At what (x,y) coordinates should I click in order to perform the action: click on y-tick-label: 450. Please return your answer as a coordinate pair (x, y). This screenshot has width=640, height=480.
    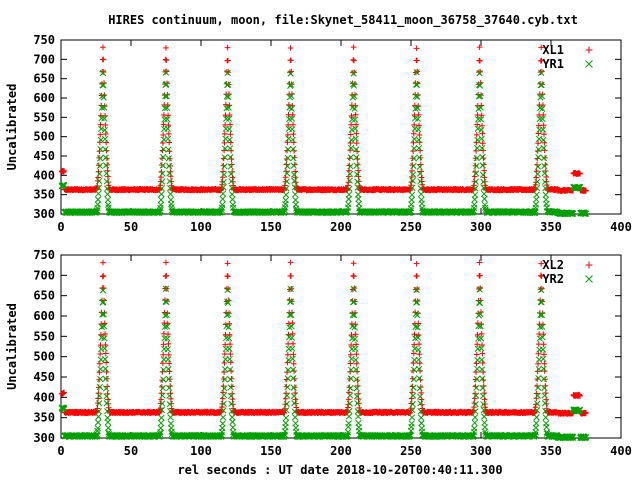
    Looking at the image, I should click on (44, 377).